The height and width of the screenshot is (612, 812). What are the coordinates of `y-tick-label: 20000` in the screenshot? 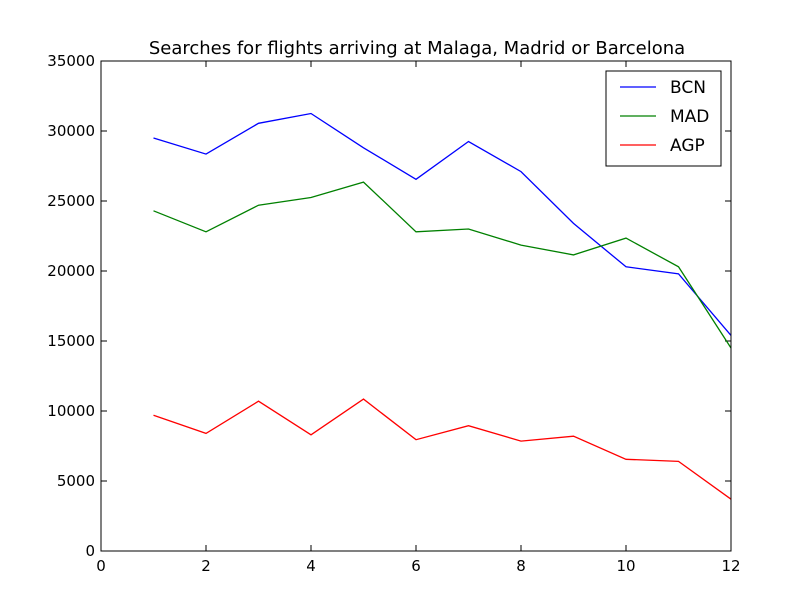 It's located at (71, 271).